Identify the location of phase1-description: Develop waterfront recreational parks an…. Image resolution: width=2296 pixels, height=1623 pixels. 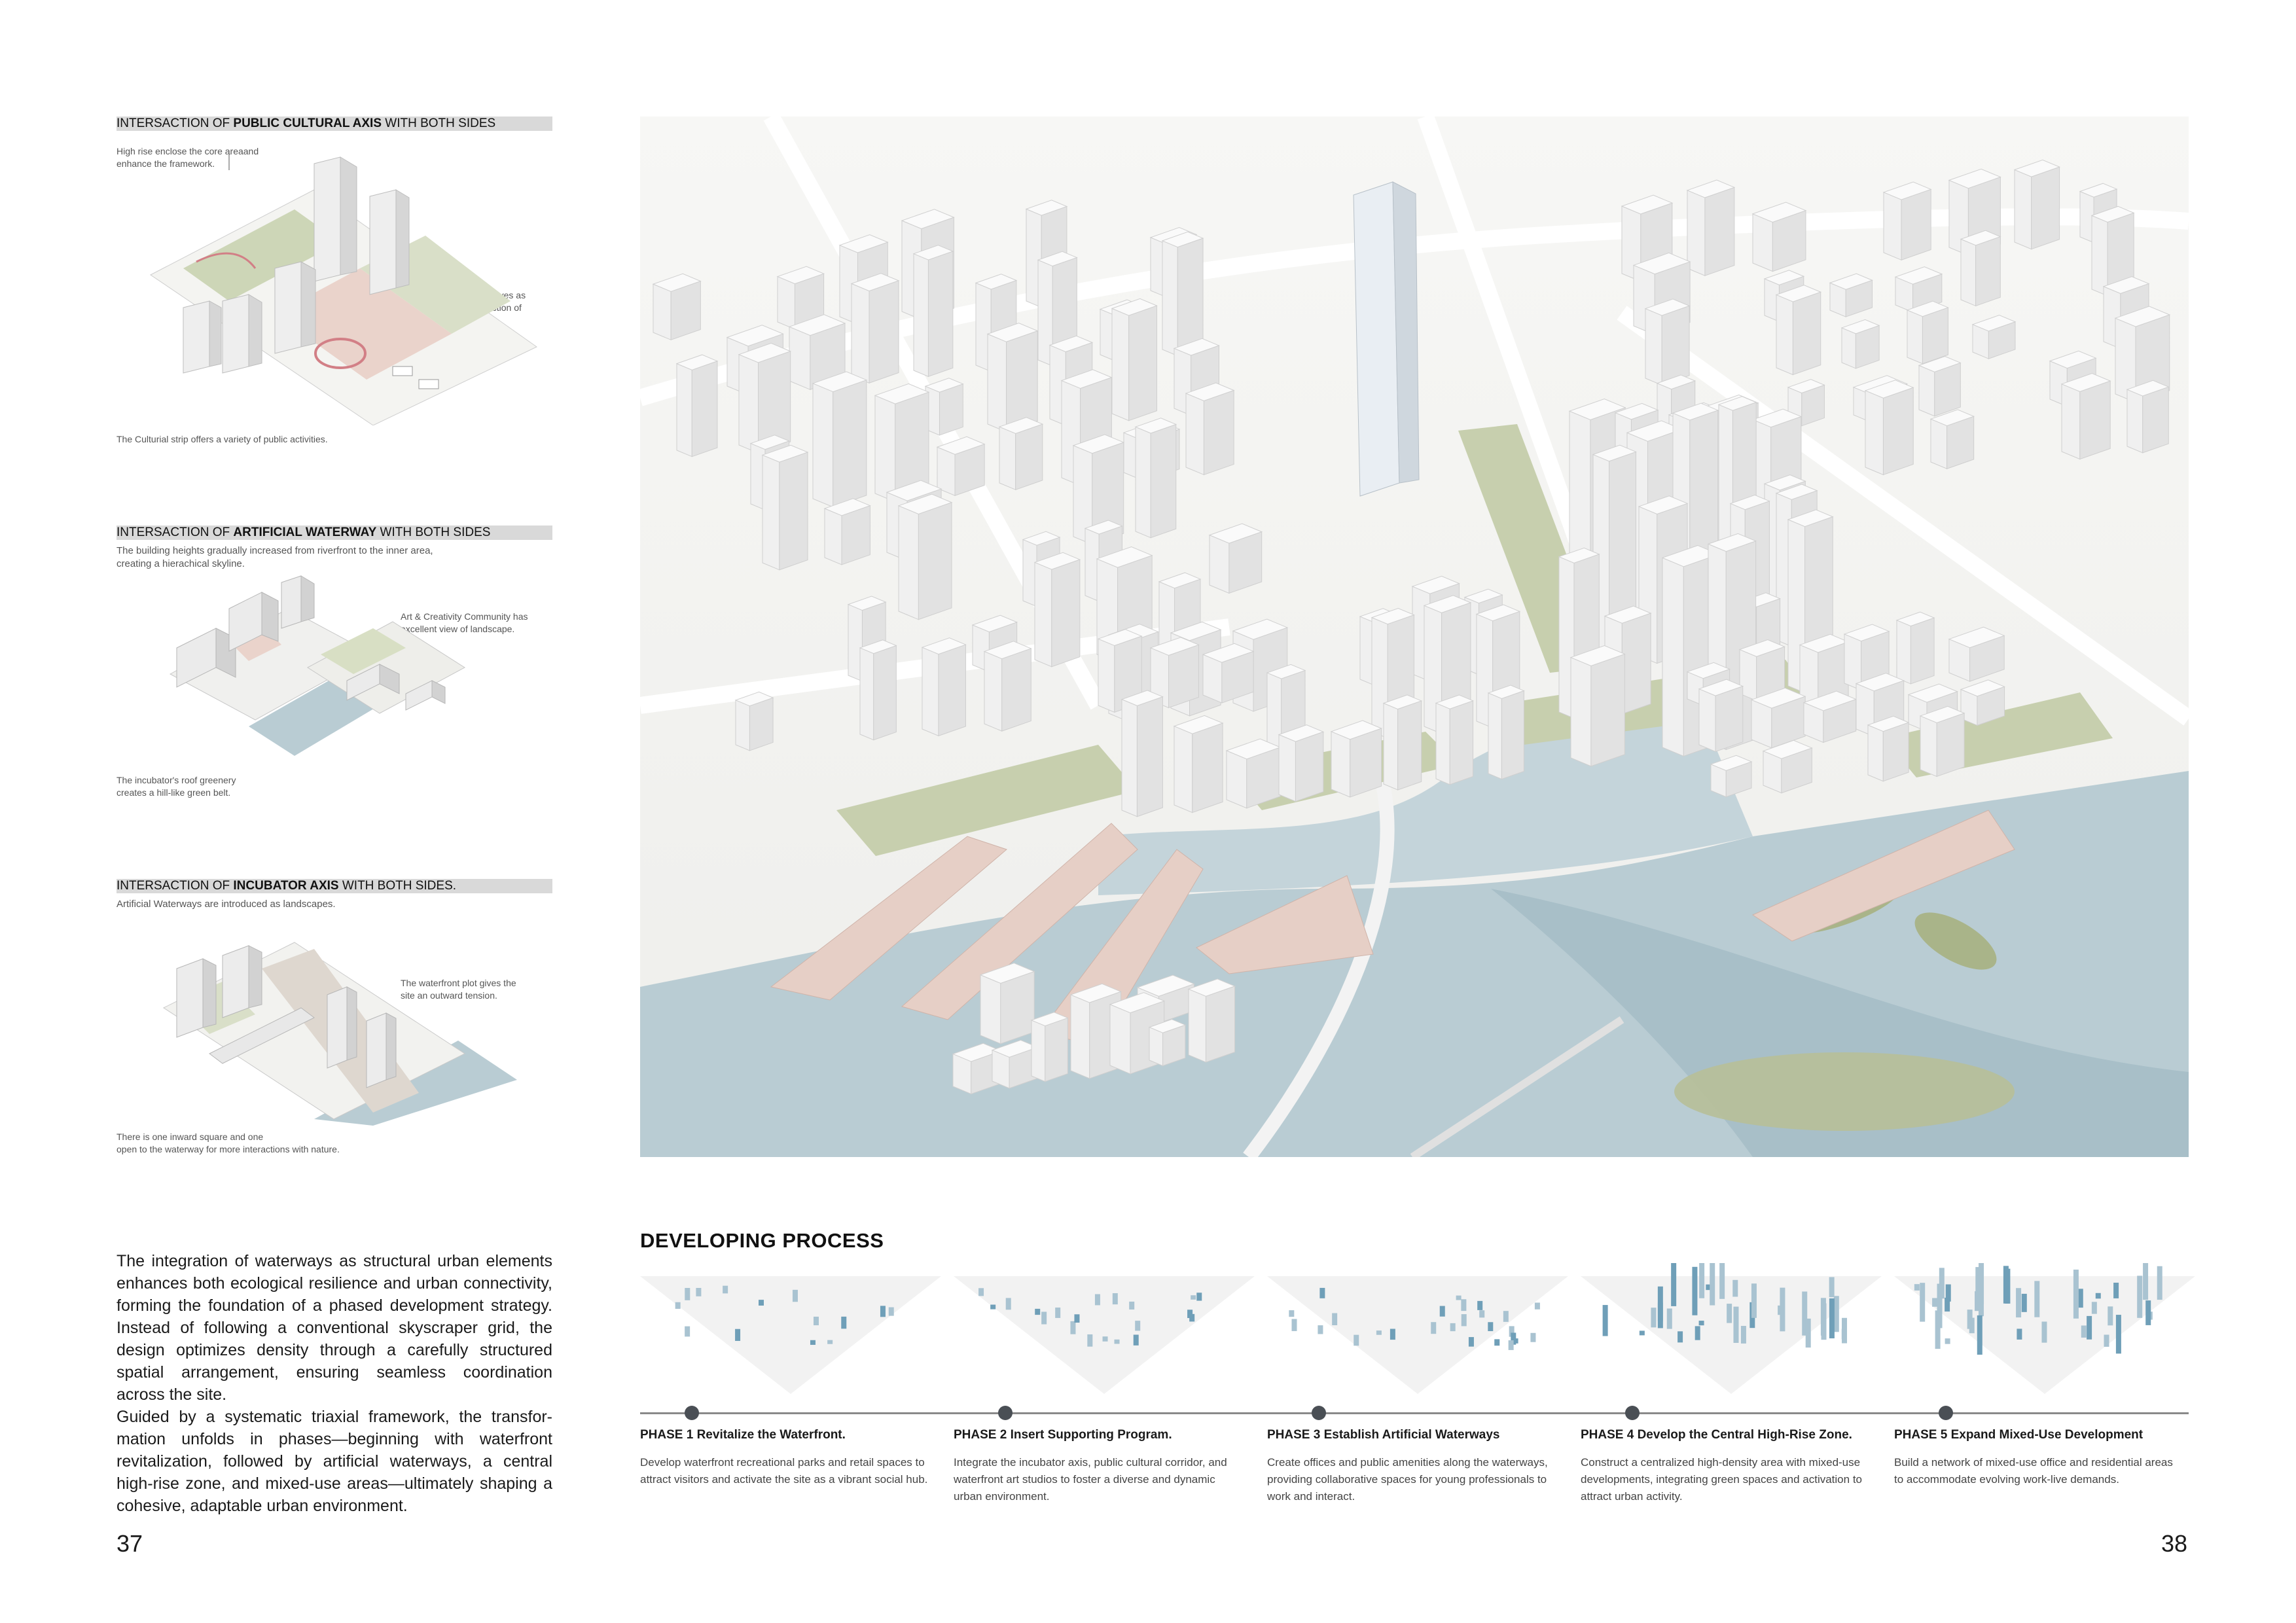
(784, 1471).